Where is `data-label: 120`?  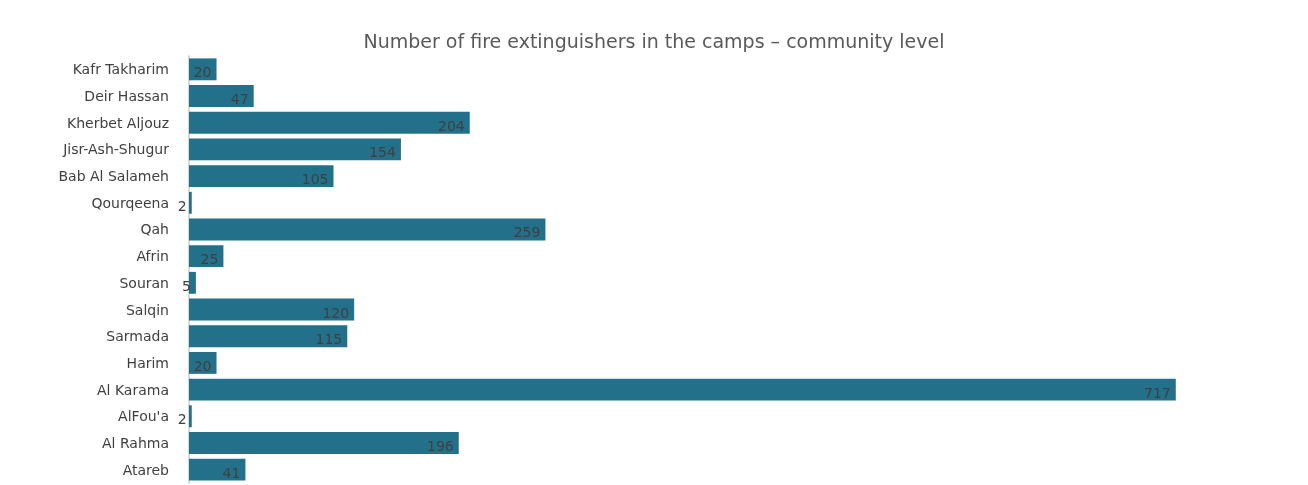 data-label: 120 is located at coordinates (336, 312).